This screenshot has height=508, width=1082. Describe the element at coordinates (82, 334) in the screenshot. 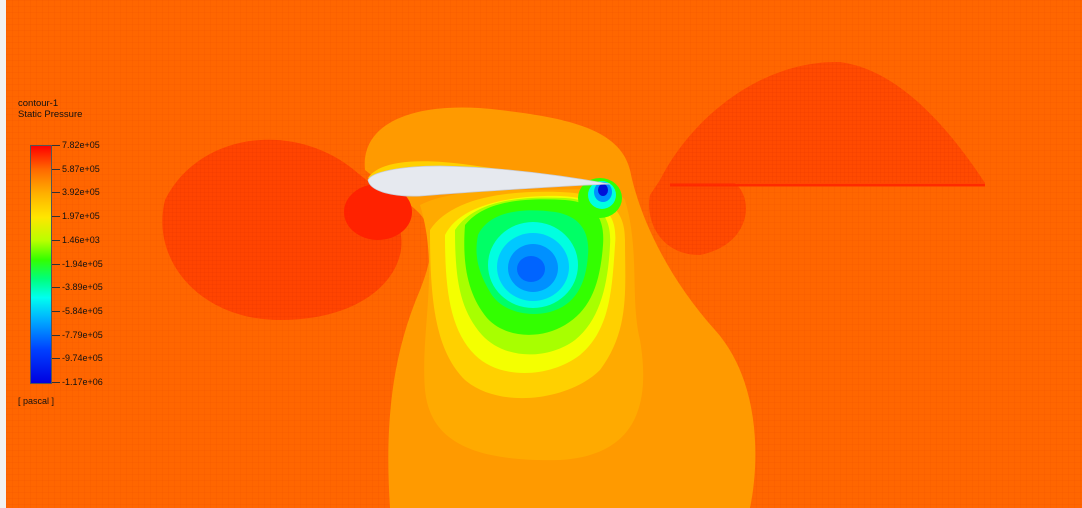

I see `colorbar-tick-label: -7.79e+05` at that location.